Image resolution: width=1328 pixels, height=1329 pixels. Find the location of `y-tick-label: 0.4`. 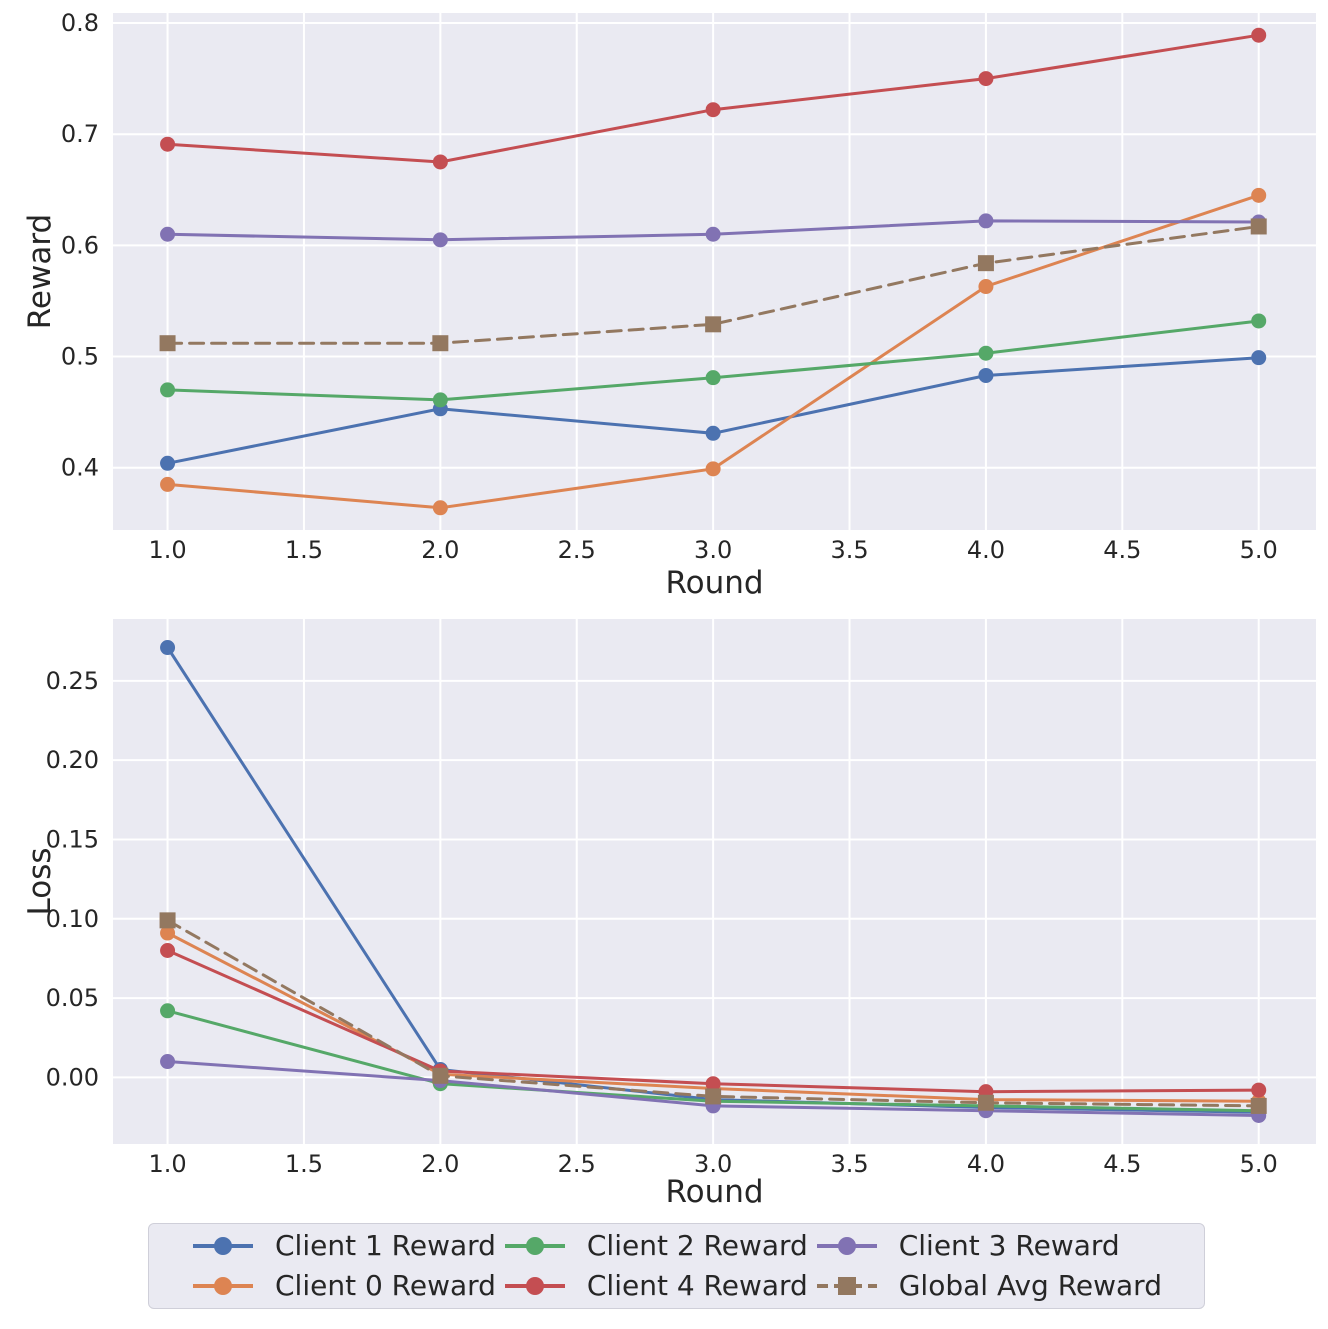

y-tick-label: 0.4 is located at coordinates (80, 468).